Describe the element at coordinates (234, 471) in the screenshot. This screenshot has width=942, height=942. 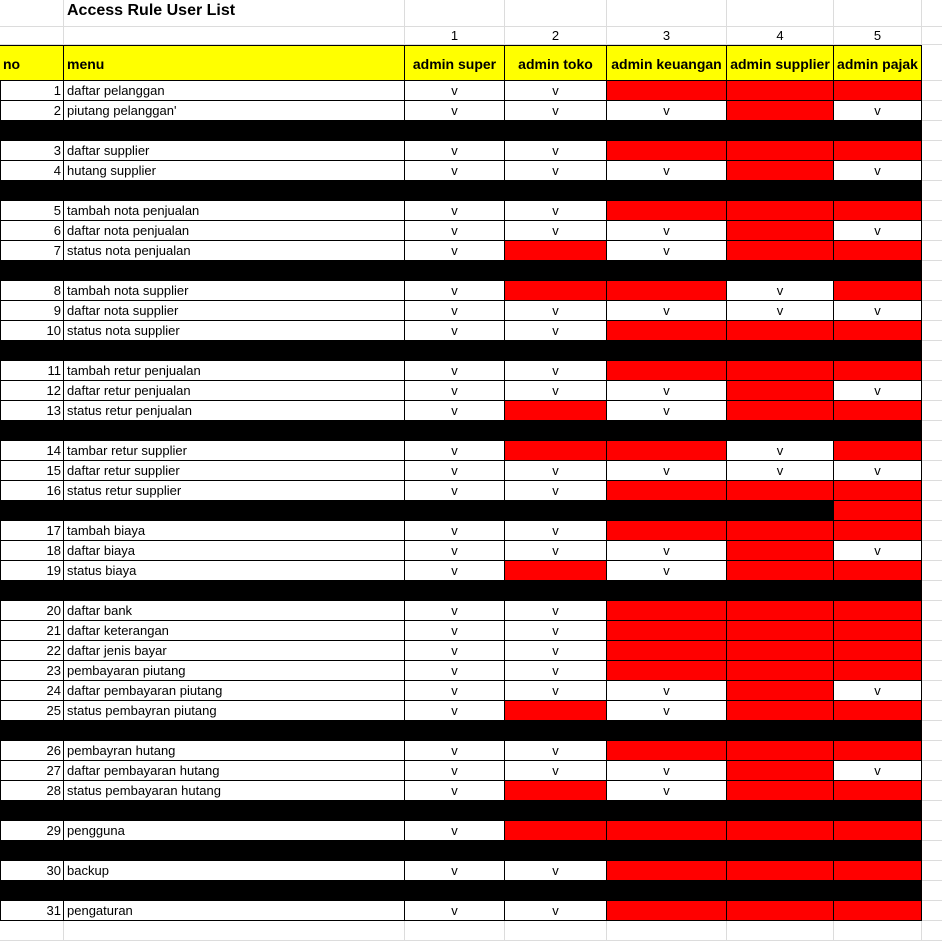
I see `menu-name: daftar retur supplier` at that location.